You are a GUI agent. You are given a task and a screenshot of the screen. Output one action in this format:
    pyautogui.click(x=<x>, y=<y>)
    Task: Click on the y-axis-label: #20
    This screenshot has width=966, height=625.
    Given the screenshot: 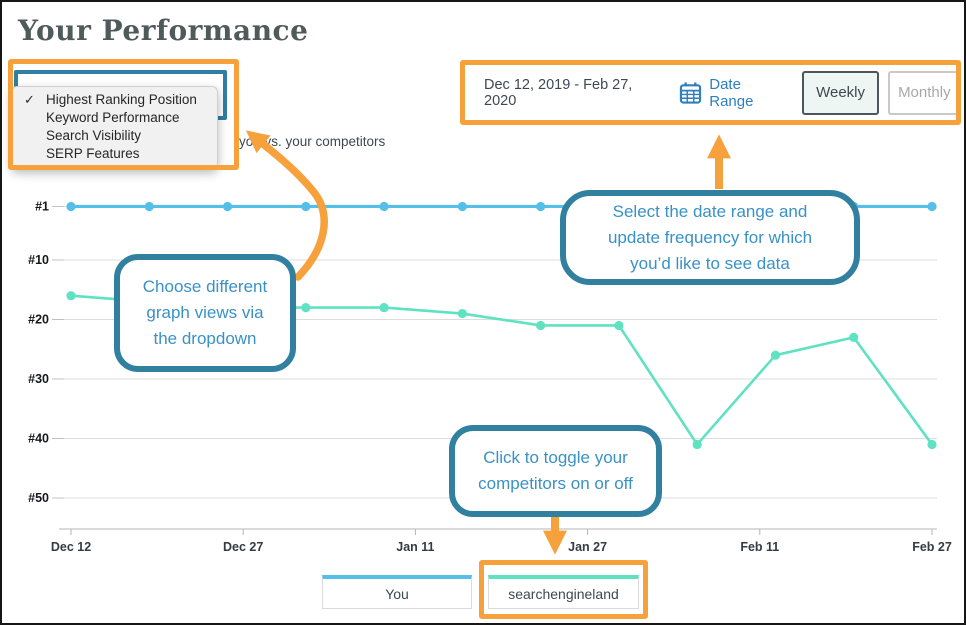 What is the action you would take?
    pyautogui.click(x=38, y=320)
    